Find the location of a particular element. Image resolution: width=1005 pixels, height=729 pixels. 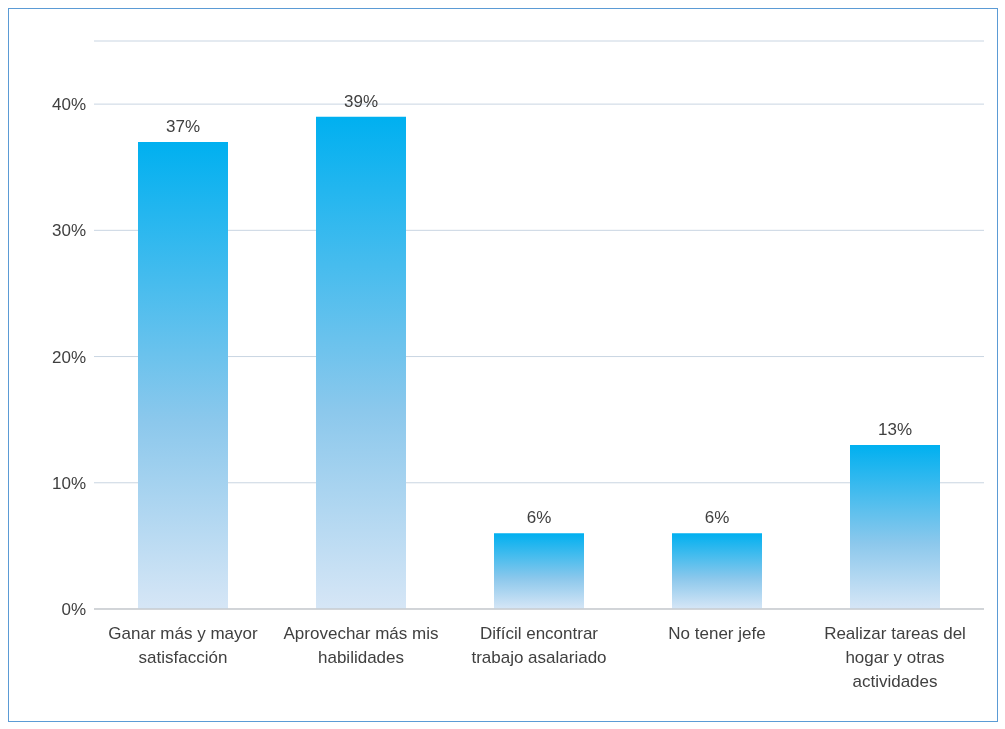

y-tick-label: 0% is located at coordinates (73, 610).